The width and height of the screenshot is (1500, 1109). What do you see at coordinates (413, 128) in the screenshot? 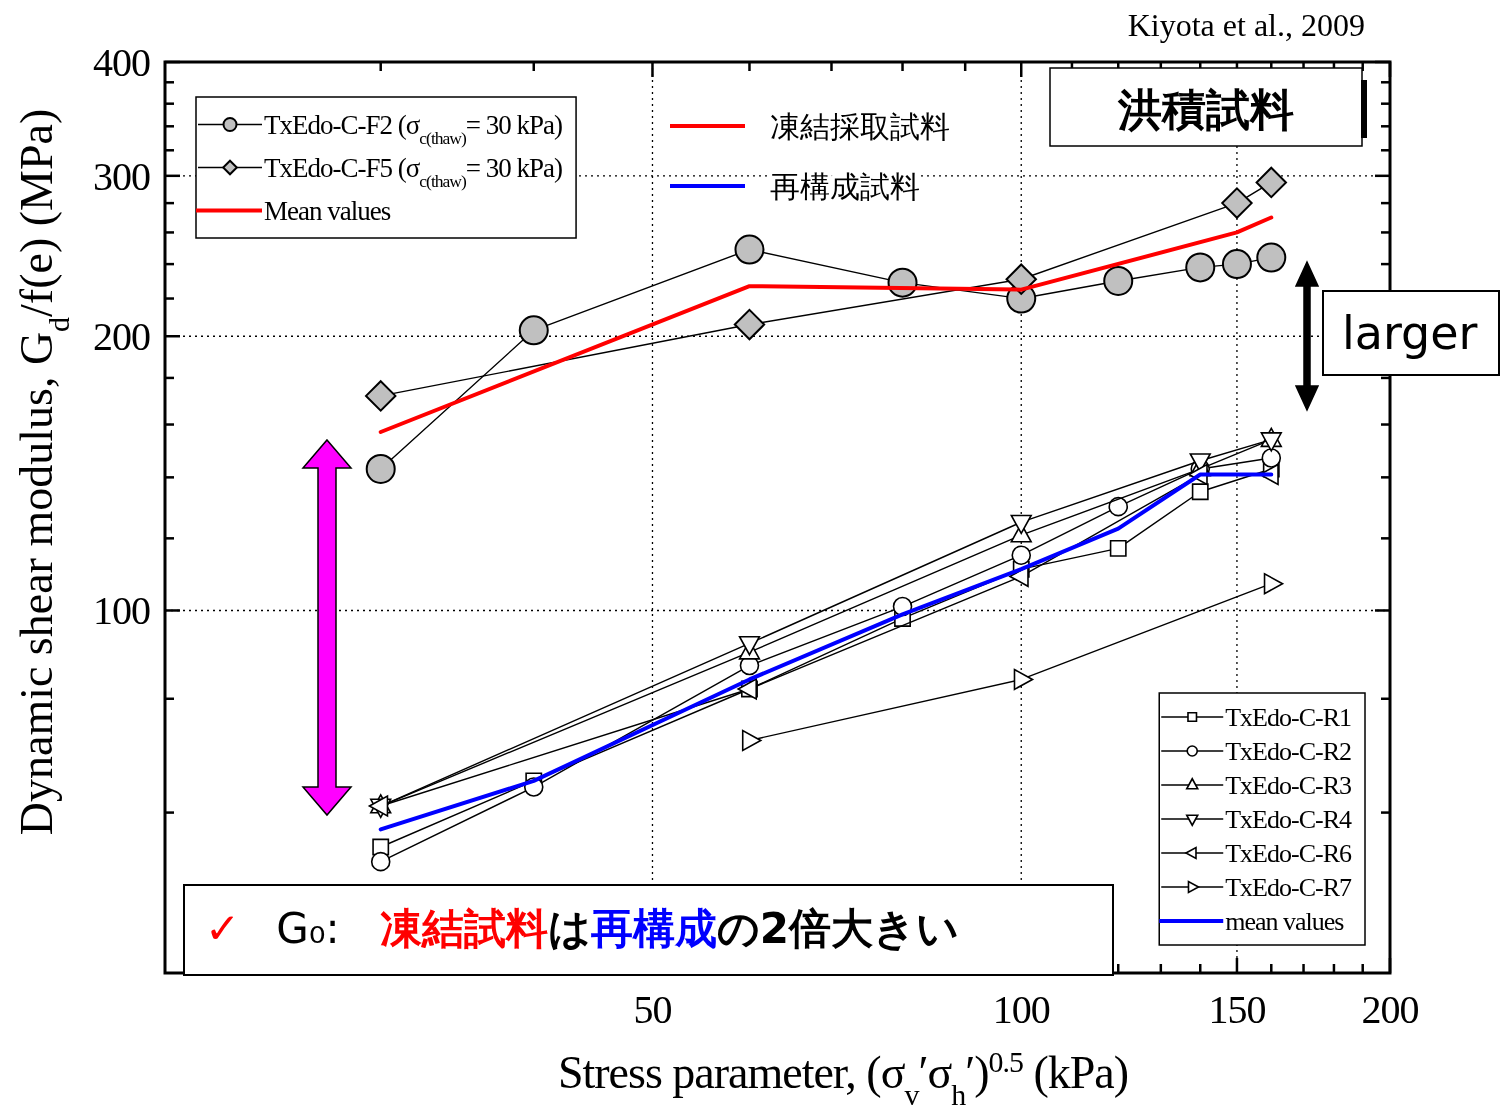
I see `legend-label: TxEdo-C-F2 (σ$_{c(thaw)}$= 30 kPa)` at bounding box center [413, 128].